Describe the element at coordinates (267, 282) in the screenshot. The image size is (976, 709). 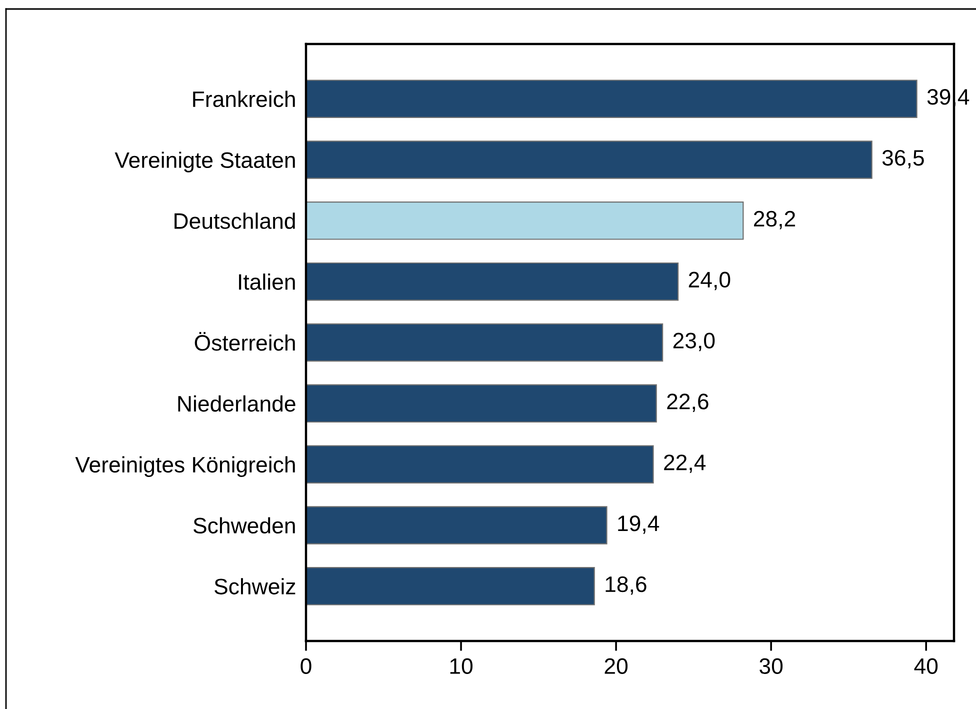
I see `y-tick-label: Italien` at that location.